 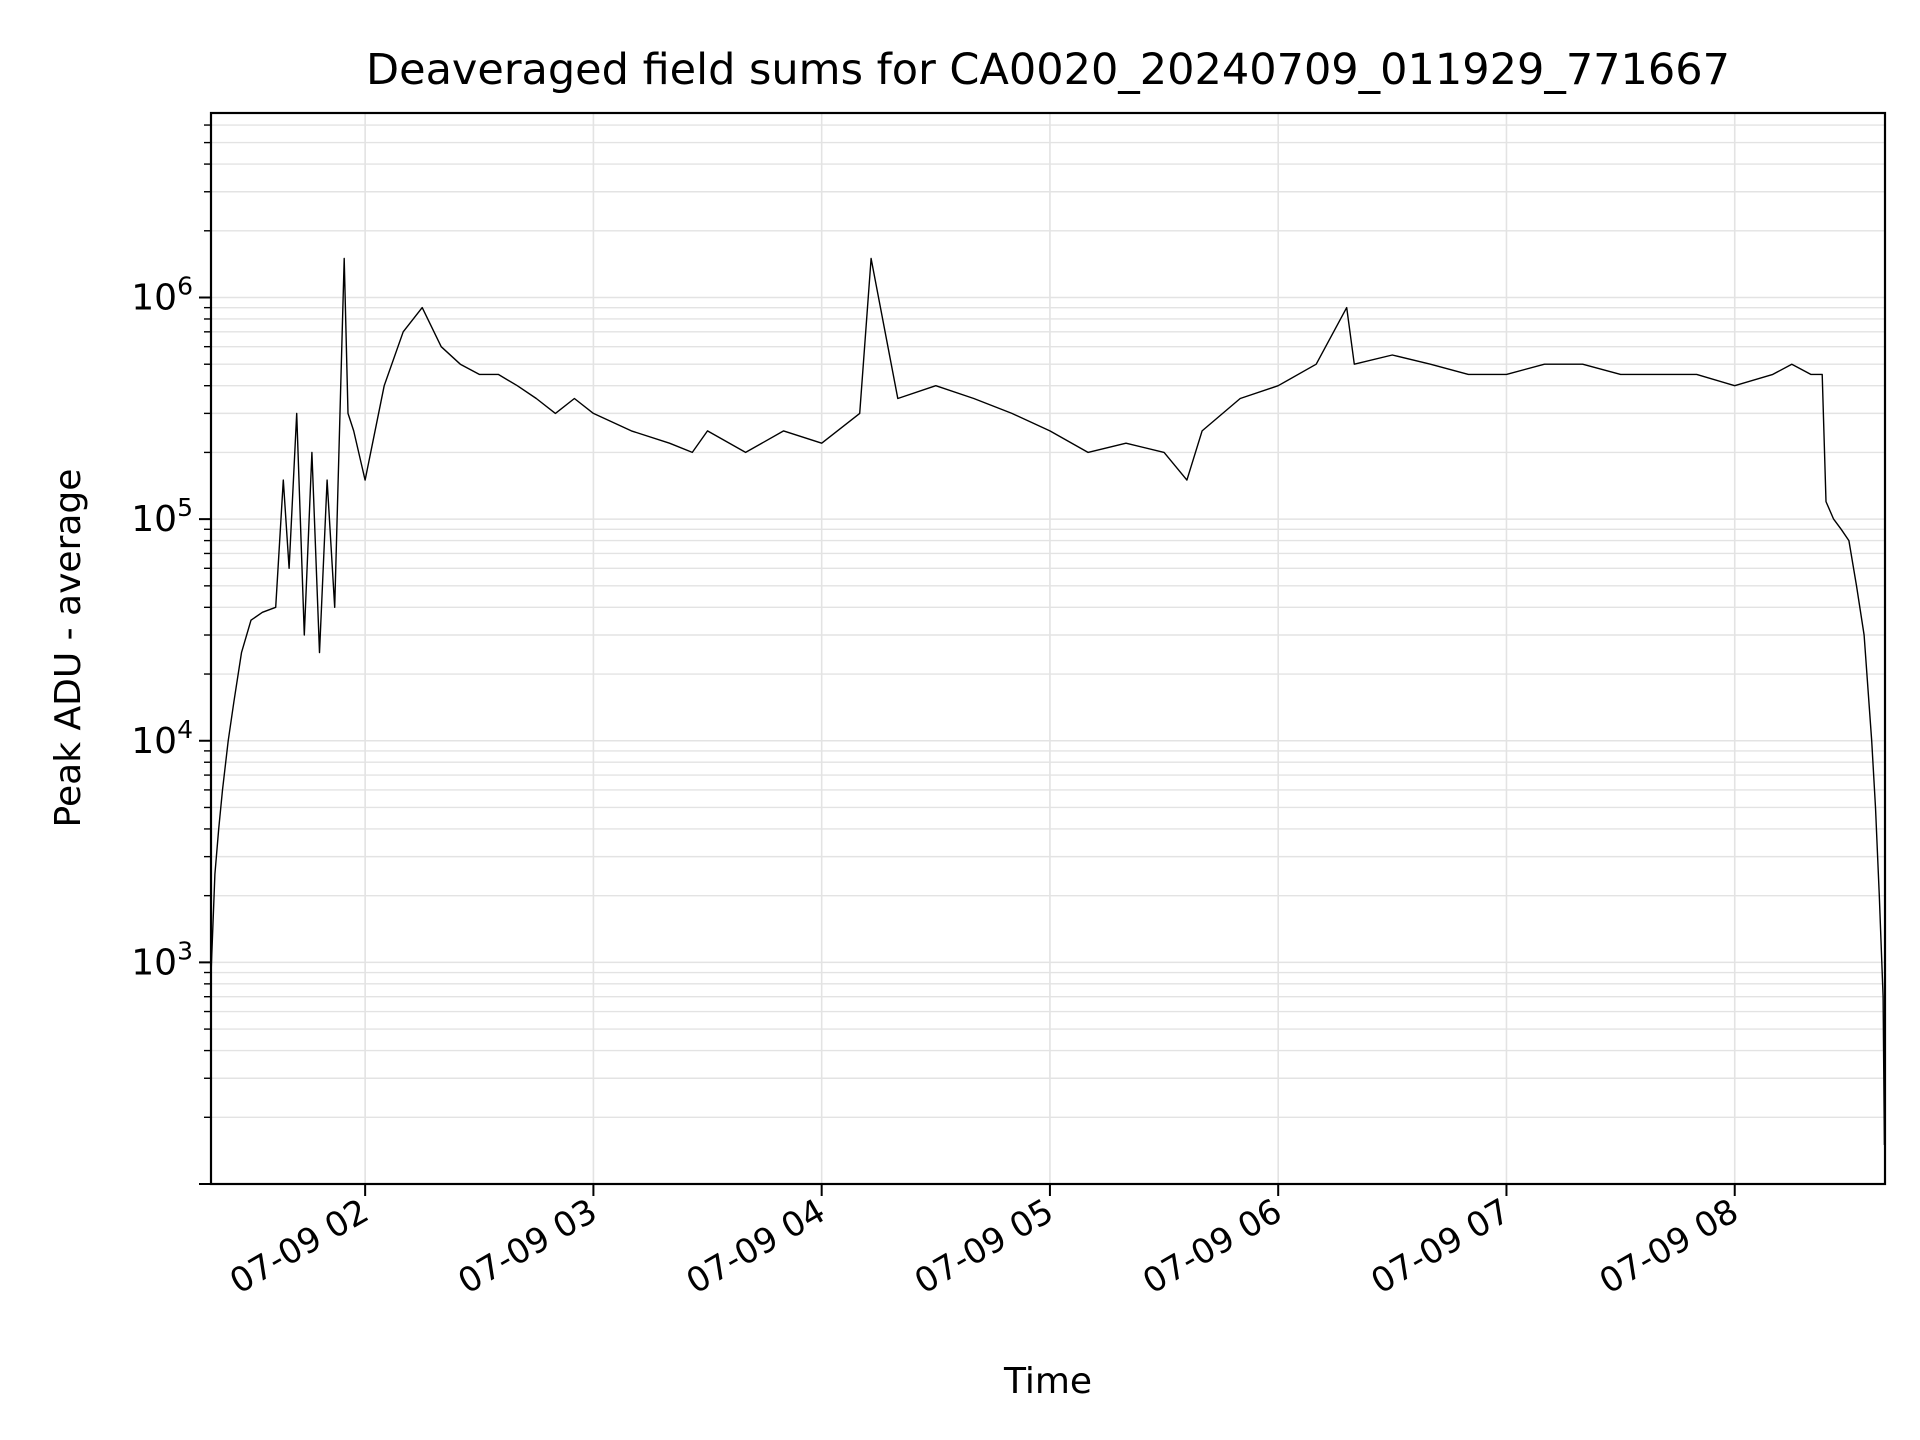 I want to click on x-tick-label: 07-09 07, so click(x=1441, y=1246).